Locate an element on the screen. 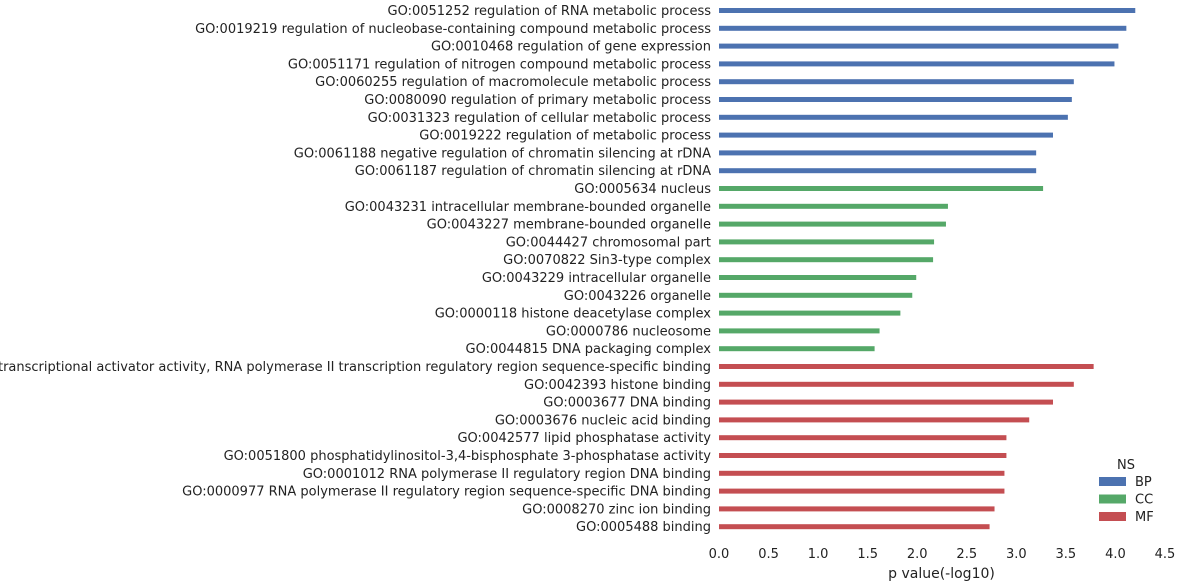 The width and height of the screenshot is (1181, 587). category-label: GO:0042577 lipid phosphatase activity is located at coordinates (584, 438).